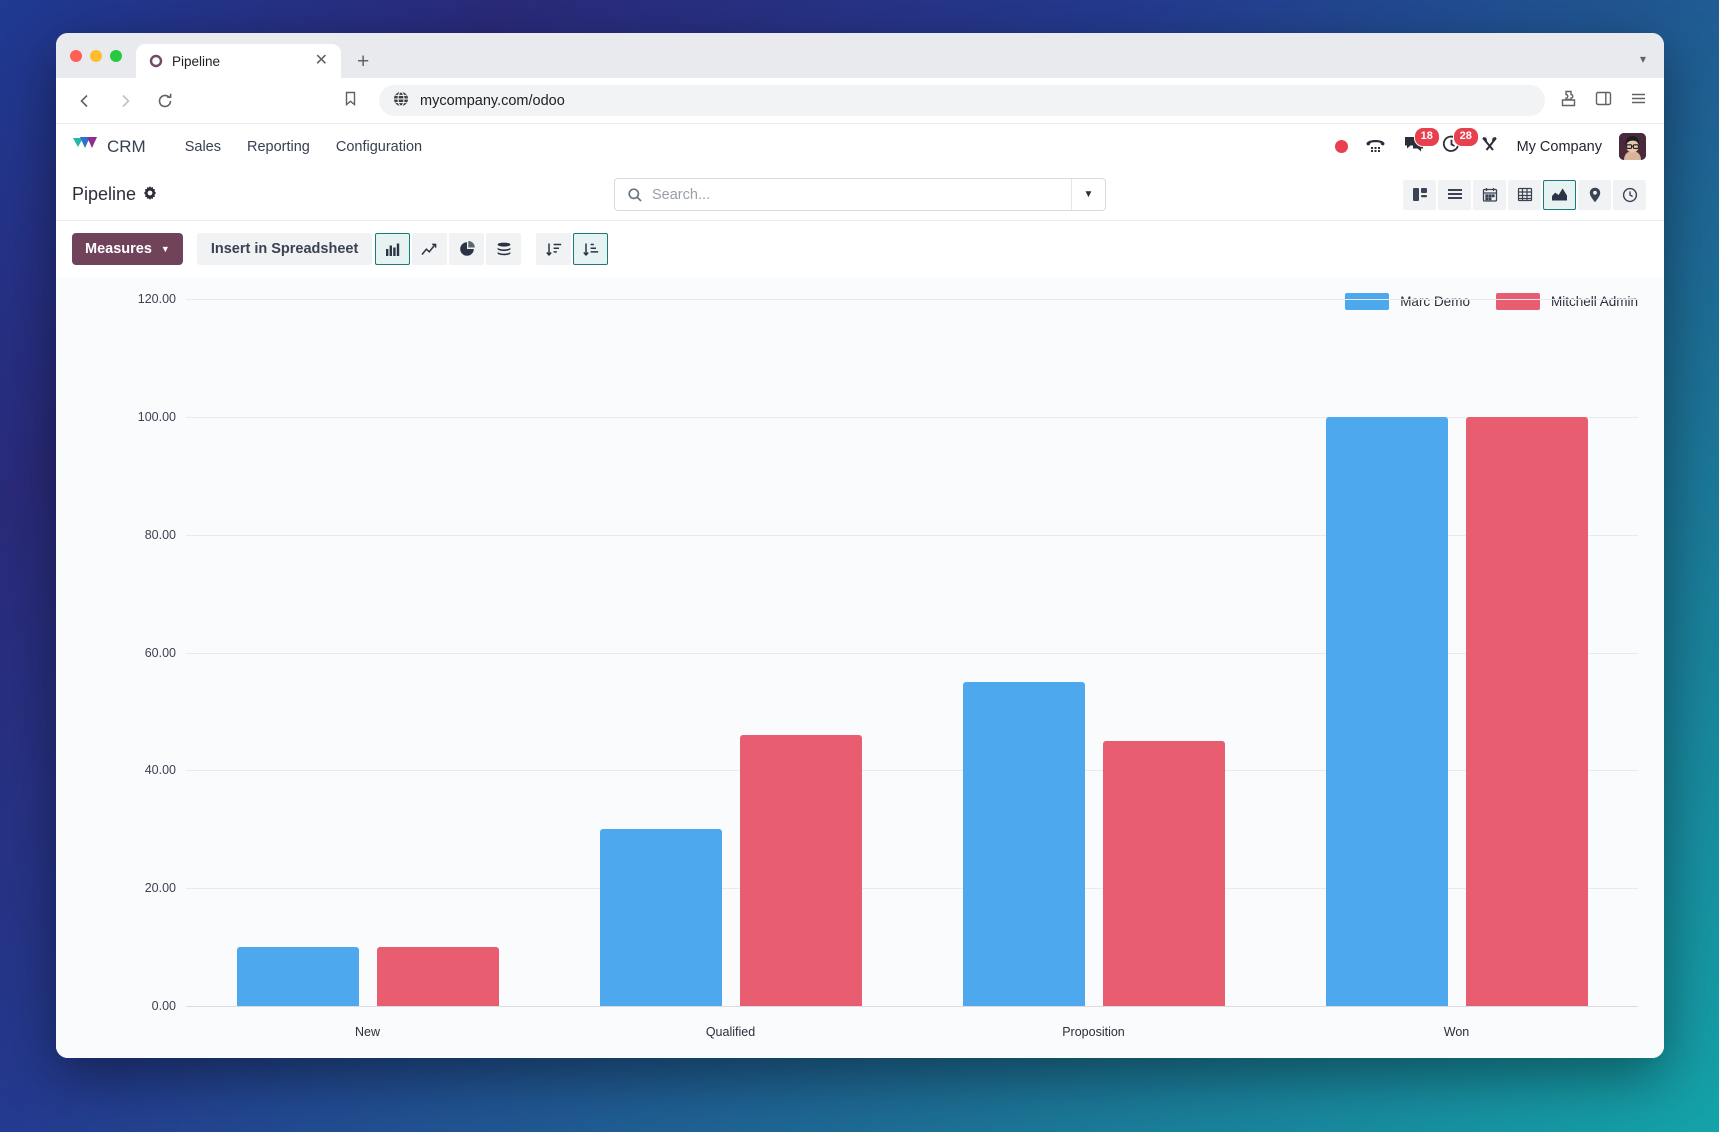  Describe the element at coordinates (467, 249) in the screenshot. I see `pie-chart-icon` at that location.